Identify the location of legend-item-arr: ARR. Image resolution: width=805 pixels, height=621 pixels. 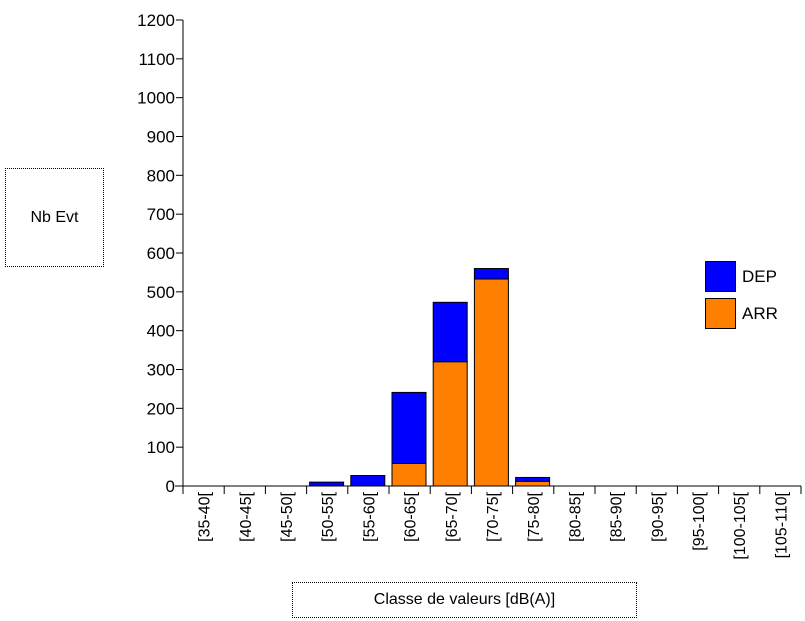
(755, 313).